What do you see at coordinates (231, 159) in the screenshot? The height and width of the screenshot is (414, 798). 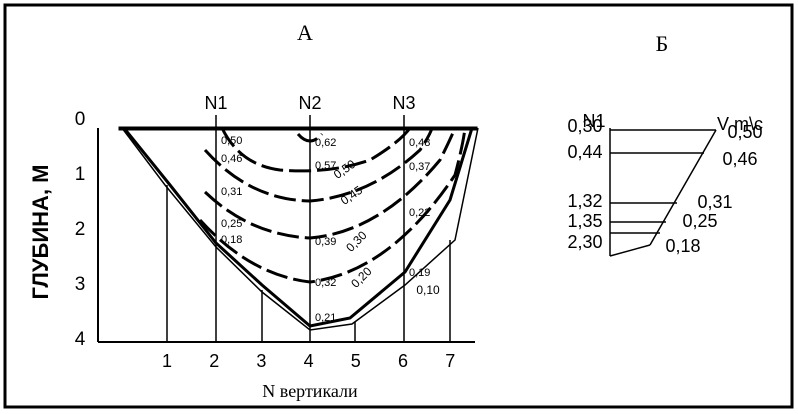 I see `vertical-velocity: 0,46` at bounding box center [231, 159].